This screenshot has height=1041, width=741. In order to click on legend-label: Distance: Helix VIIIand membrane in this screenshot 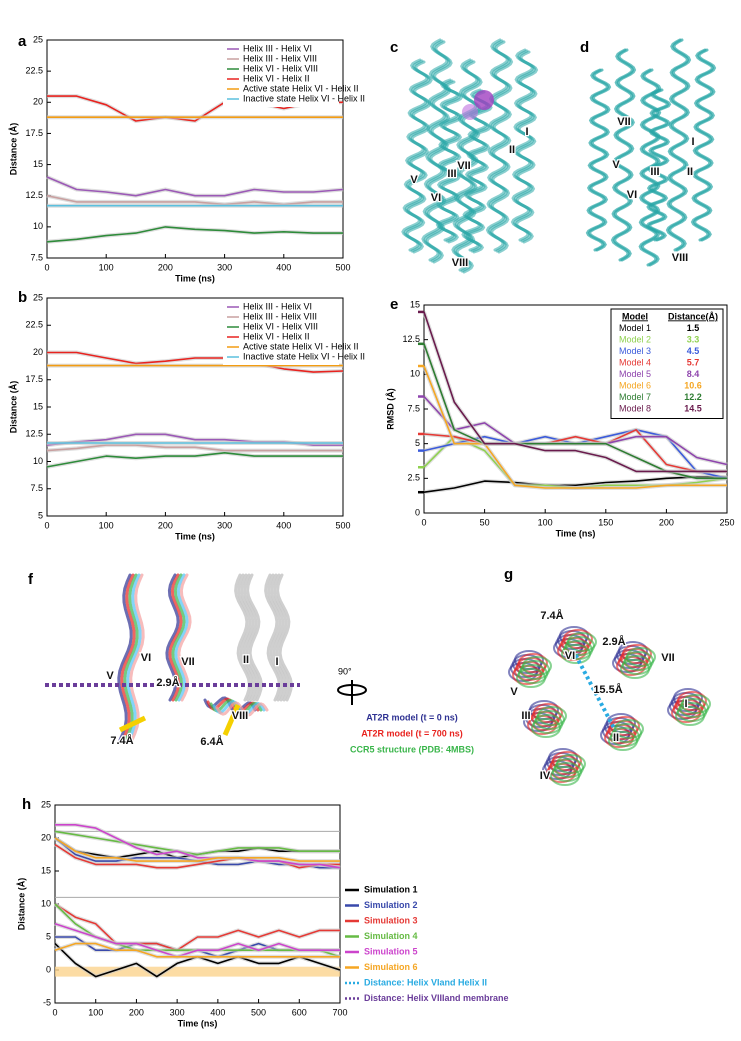, I will do `click(436, 998)`.